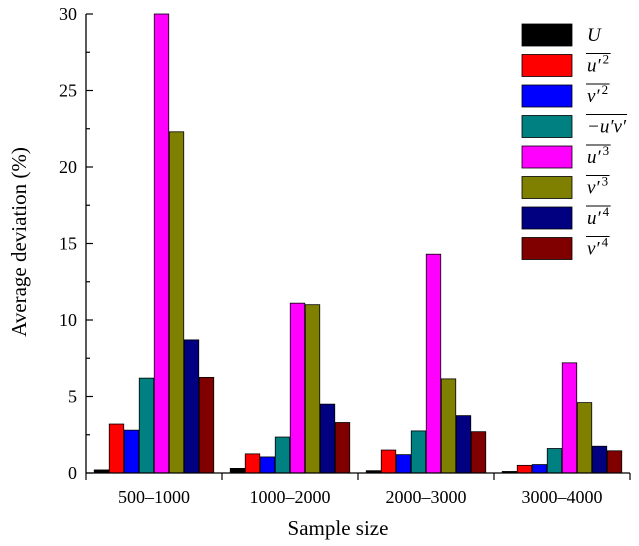 The width and height of the screenshot is (639, 546). Describe the element at coordinates (338, 528) in the screenshot. I see `x-axis-title: Sample size` at that location.